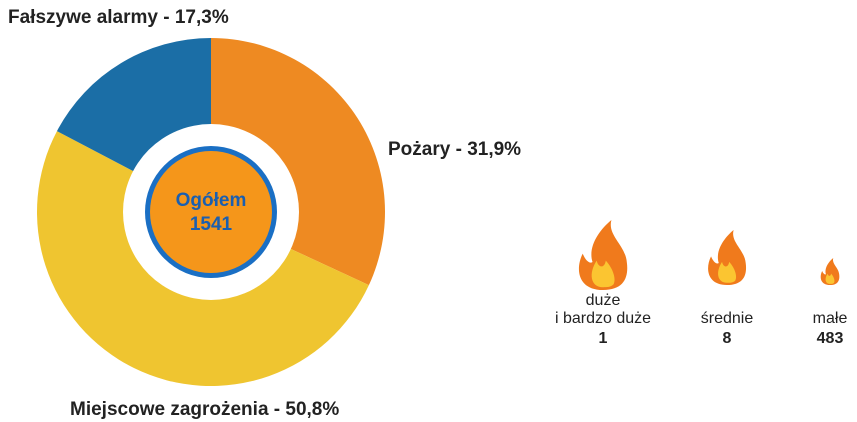  What do you see at coordinates (298, 162) in the screenshot?
I see `donut-segment` at bounding box center [298, 162].